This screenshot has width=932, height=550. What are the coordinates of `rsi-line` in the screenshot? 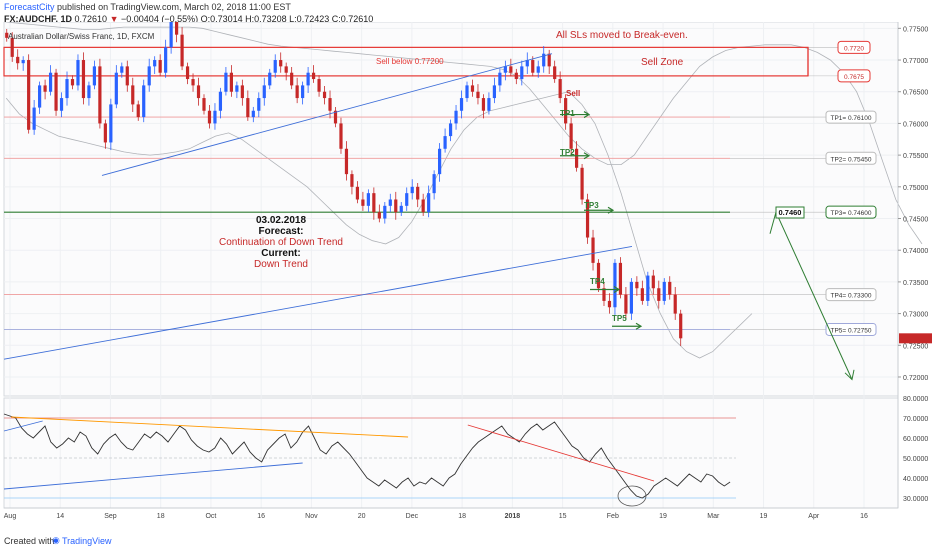 It's located at (367, 456).